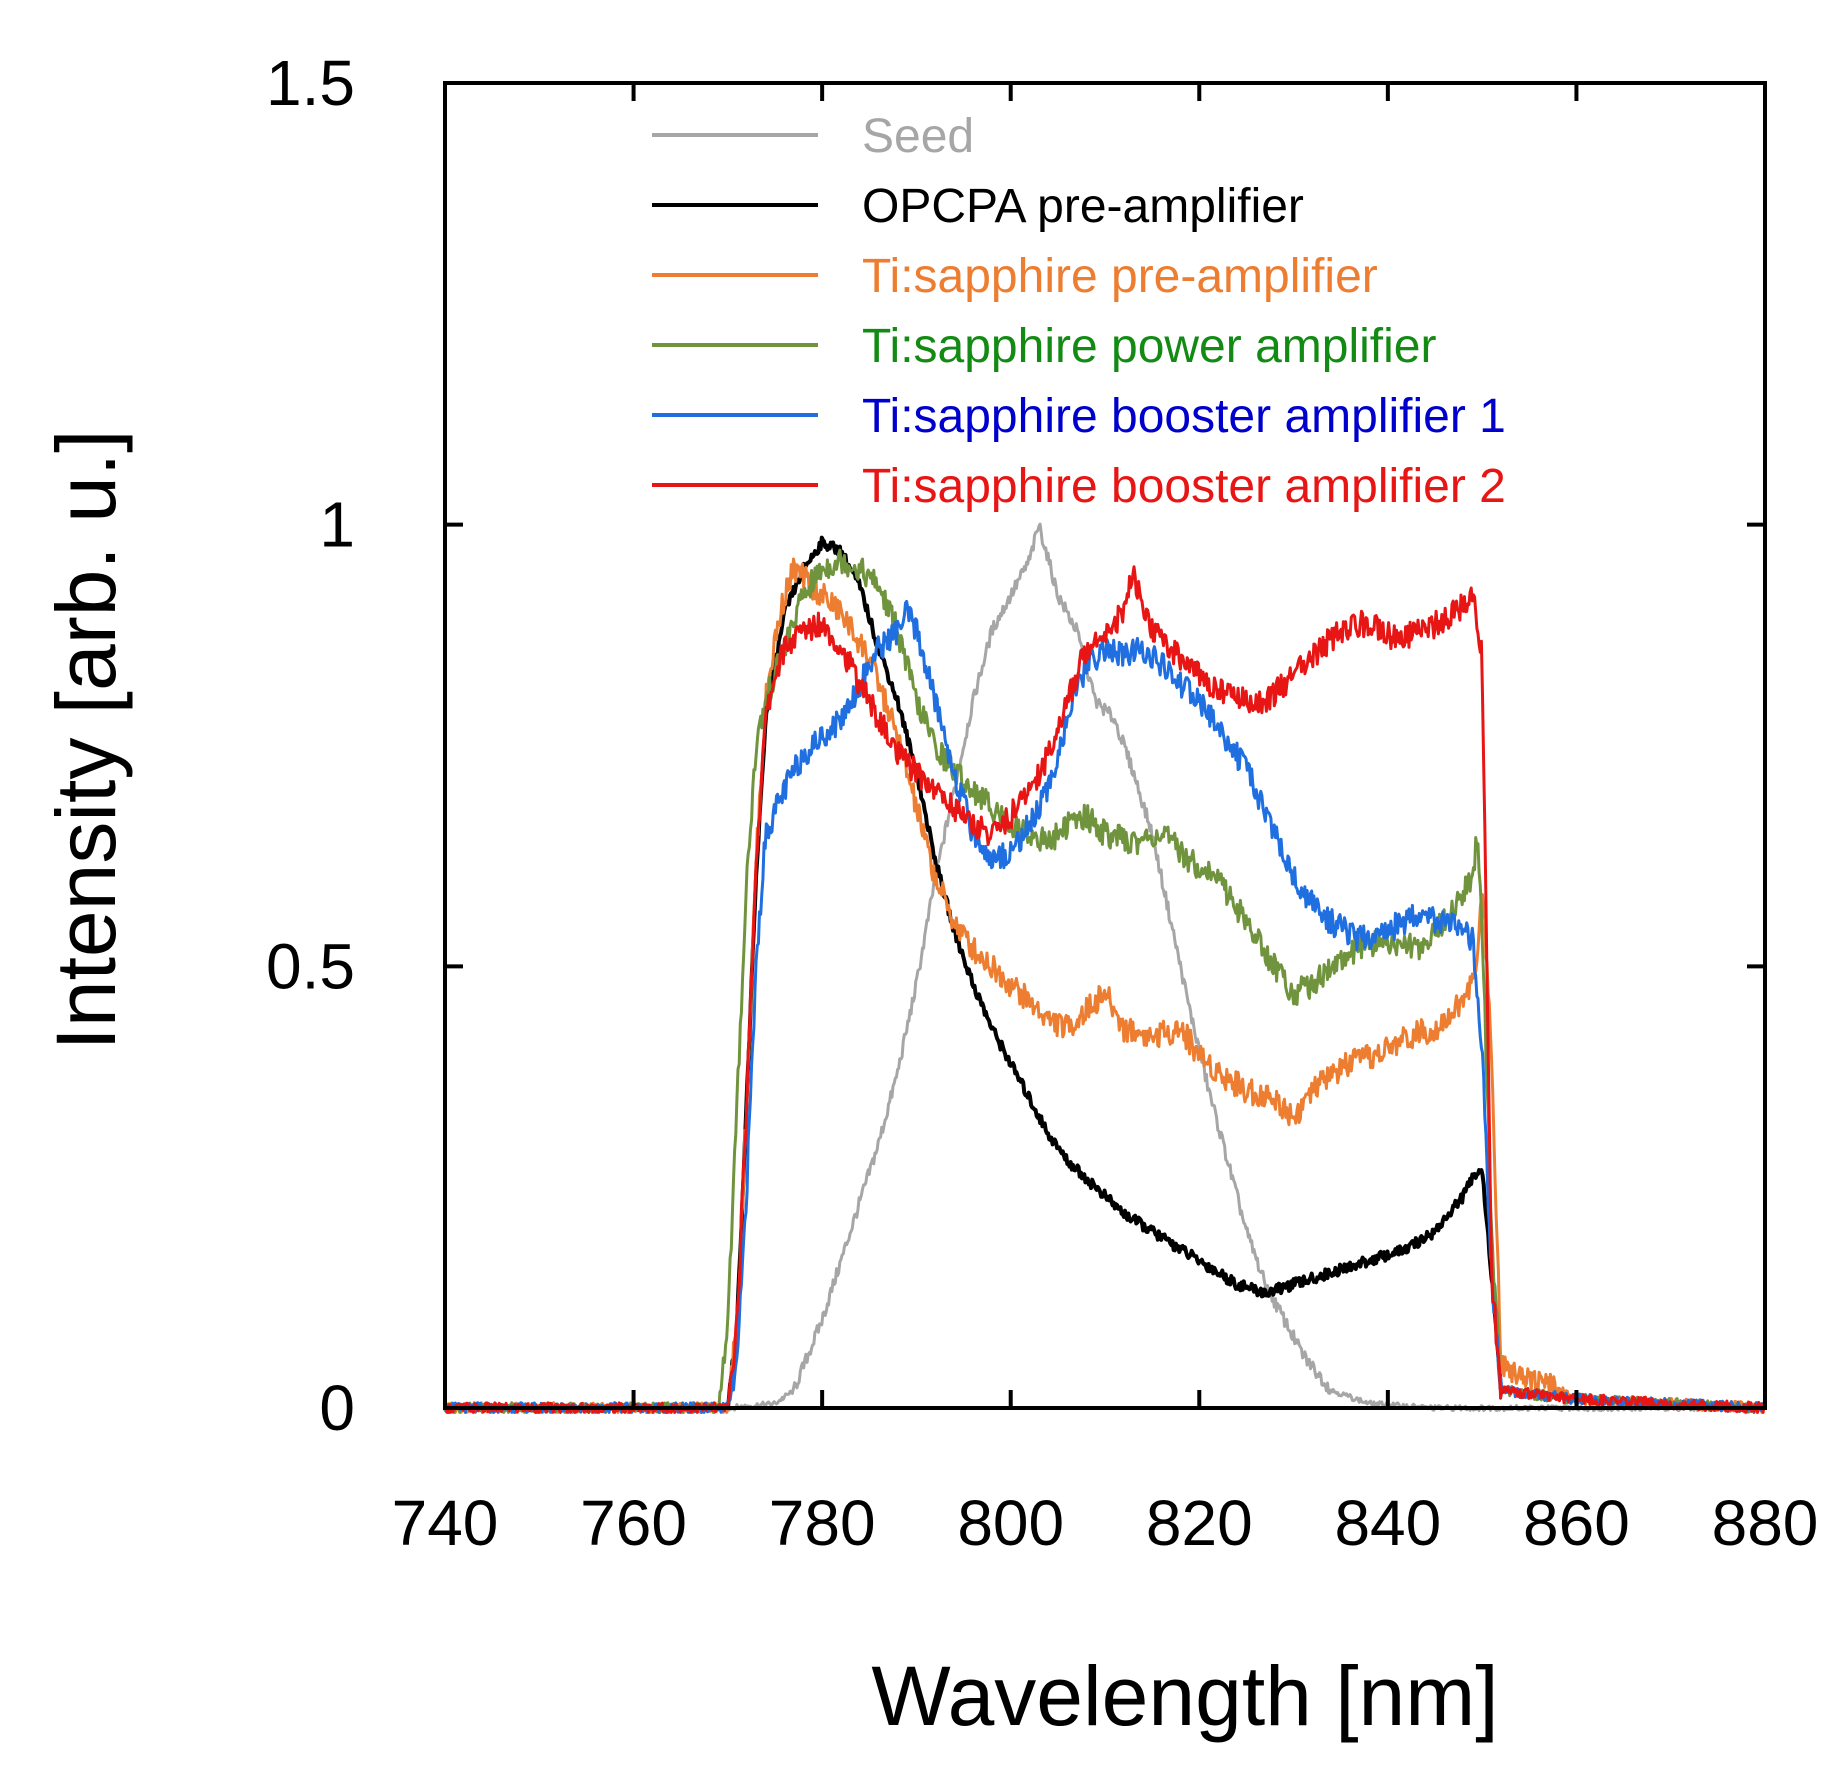  What do you see at coordinates (918, 136) in the screenshot?
I see `legend-label: Seed` at bounding box center [918, 136].